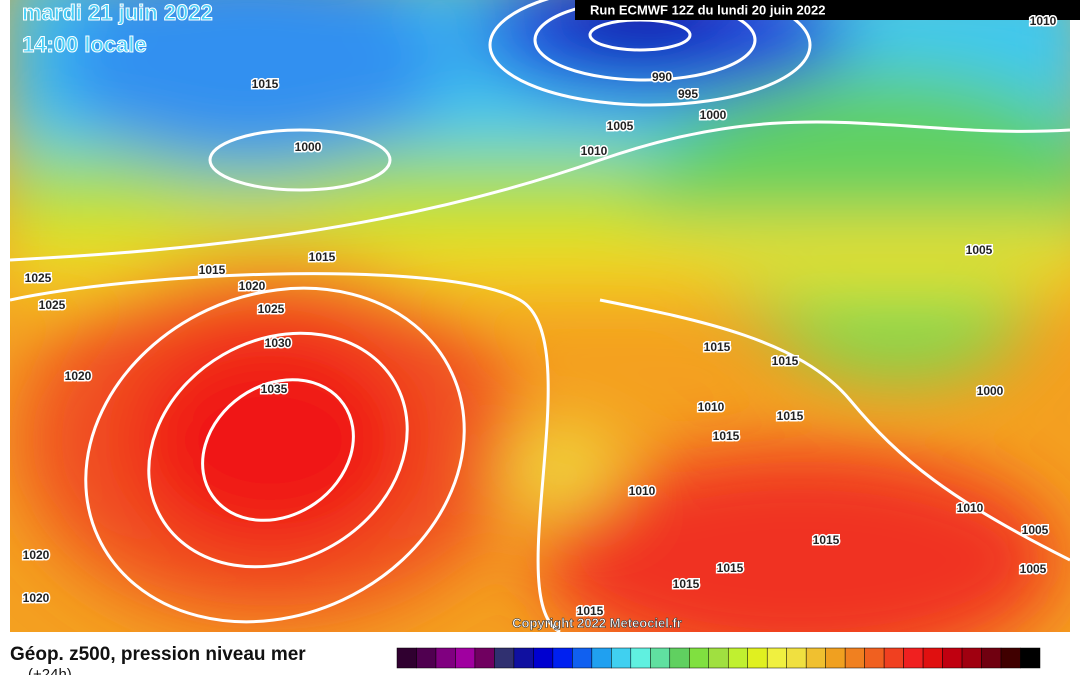 This screenshot has height=675, width=1080. What do you see at coordinates (688, 94) in the screenshot?
I see `isobar-label: 995` at bounding box center [688, 94].